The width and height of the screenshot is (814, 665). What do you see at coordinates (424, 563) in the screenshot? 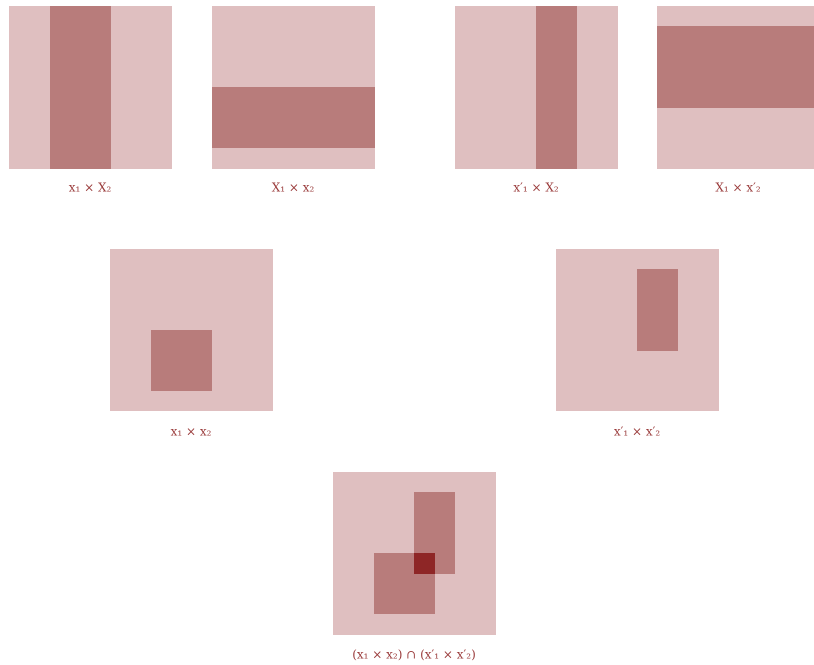
I see `intersection-rect` at bounding box center [424, 563].